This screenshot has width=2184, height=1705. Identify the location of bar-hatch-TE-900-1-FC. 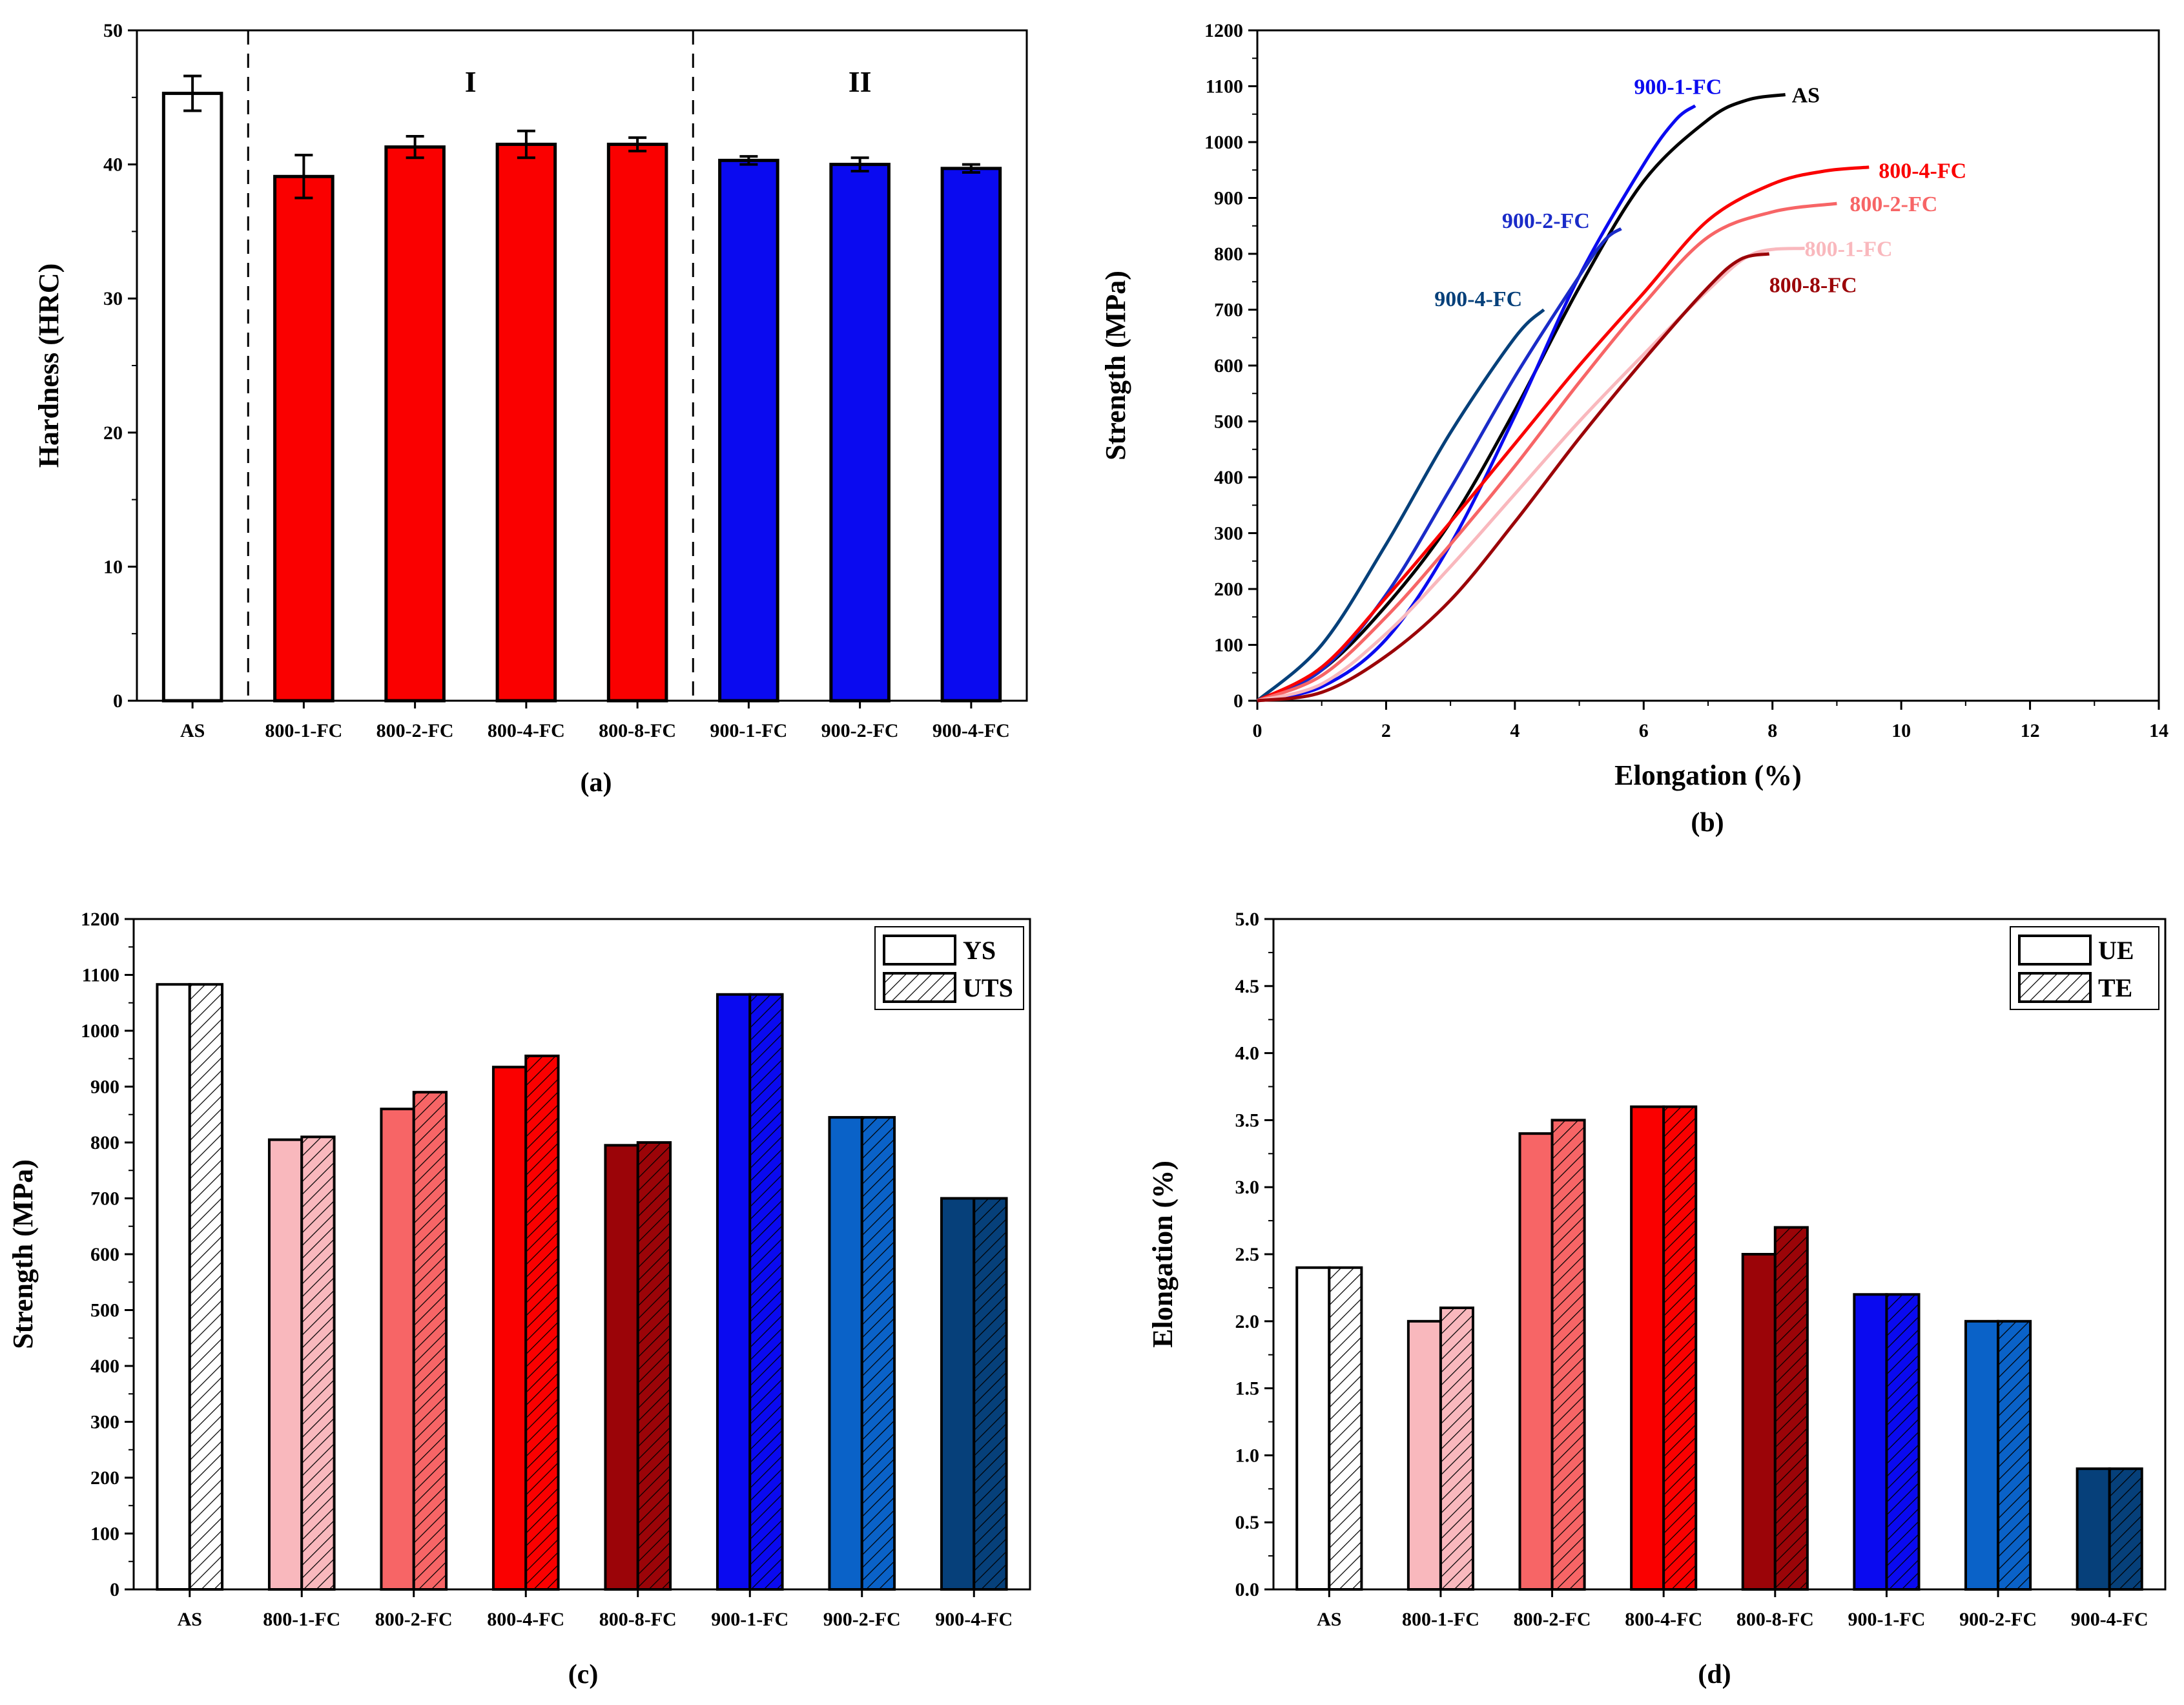
(1902, 1441).